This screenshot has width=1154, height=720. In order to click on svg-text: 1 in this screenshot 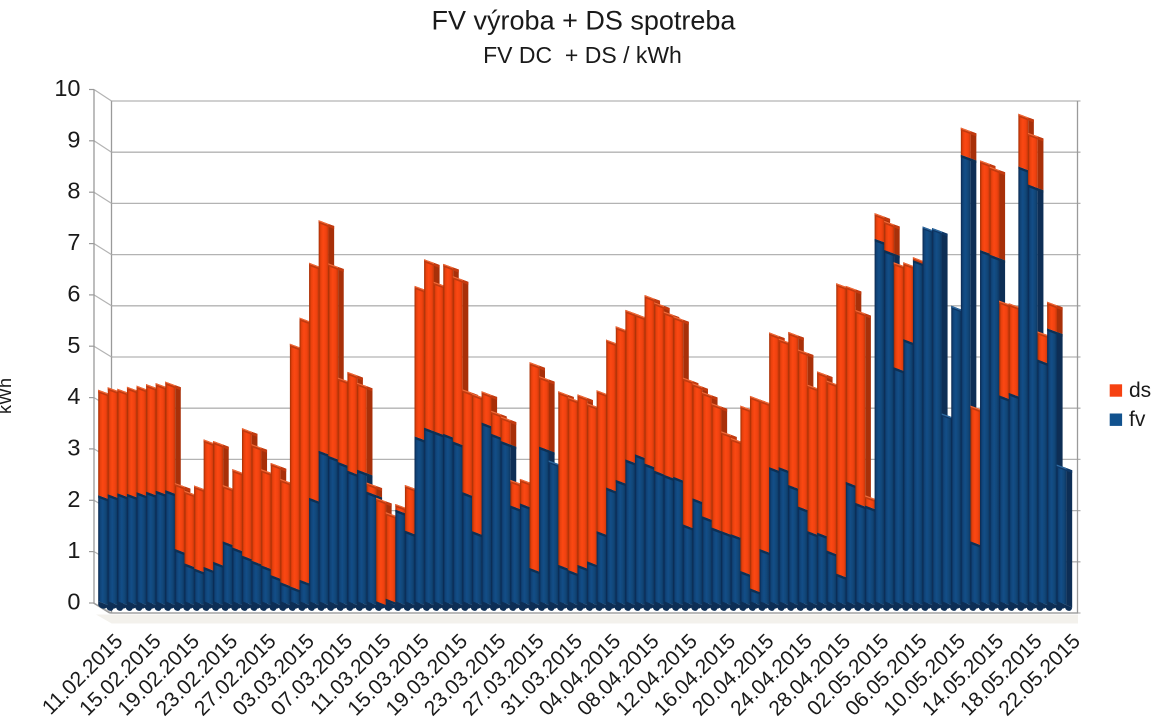, I will do `click(73, 550)`.